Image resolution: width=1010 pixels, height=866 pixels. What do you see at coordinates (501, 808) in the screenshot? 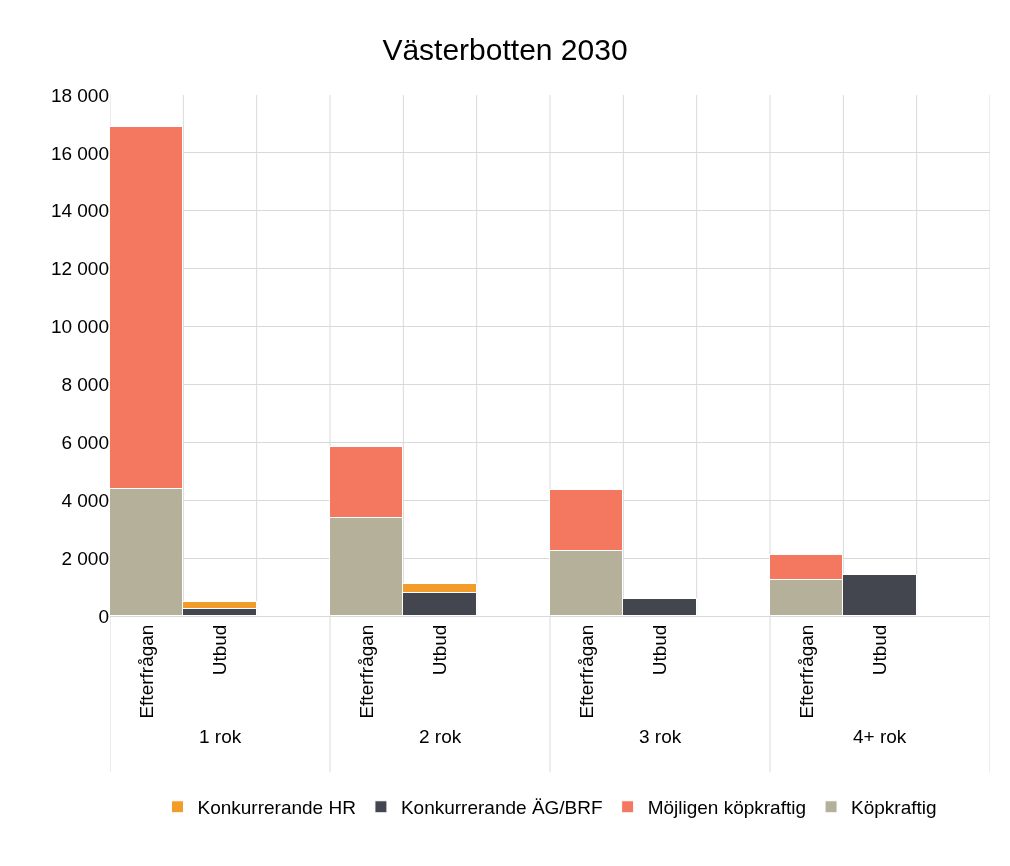
I see `legend-label: Konkurrerande ÄG/BRF` at bounding box center [501, 808].